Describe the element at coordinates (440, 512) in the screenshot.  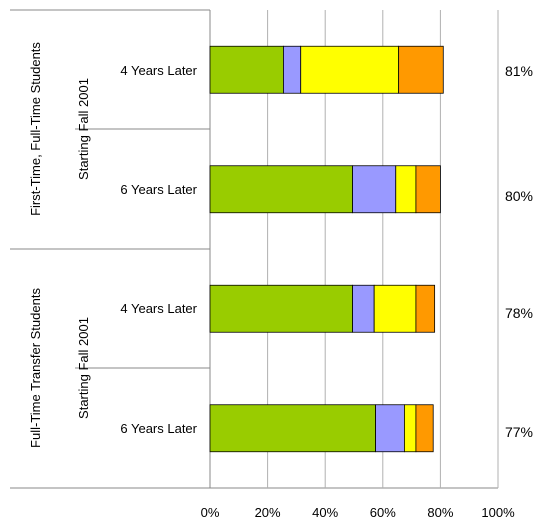
I see `x-tick-label: 80%` at that location.